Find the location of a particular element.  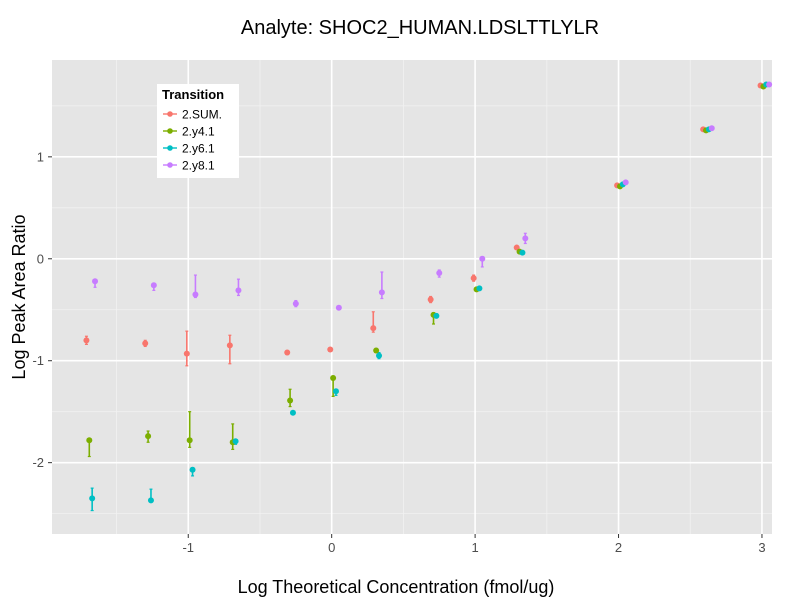

legend: Transition 2.SUM. 2.y4.1 2.y6.1 2.y8.1 is located at coordinates (198, 131).